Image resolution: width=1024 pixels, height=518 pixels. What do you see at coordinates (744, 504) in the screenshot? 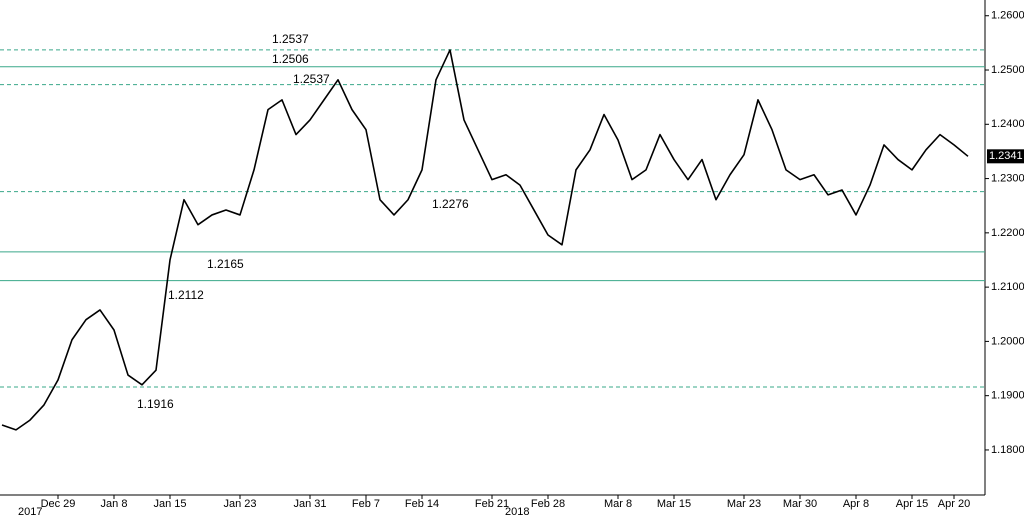
I see `x-tick-label: Mar 23` at bounding box center [744, 504].